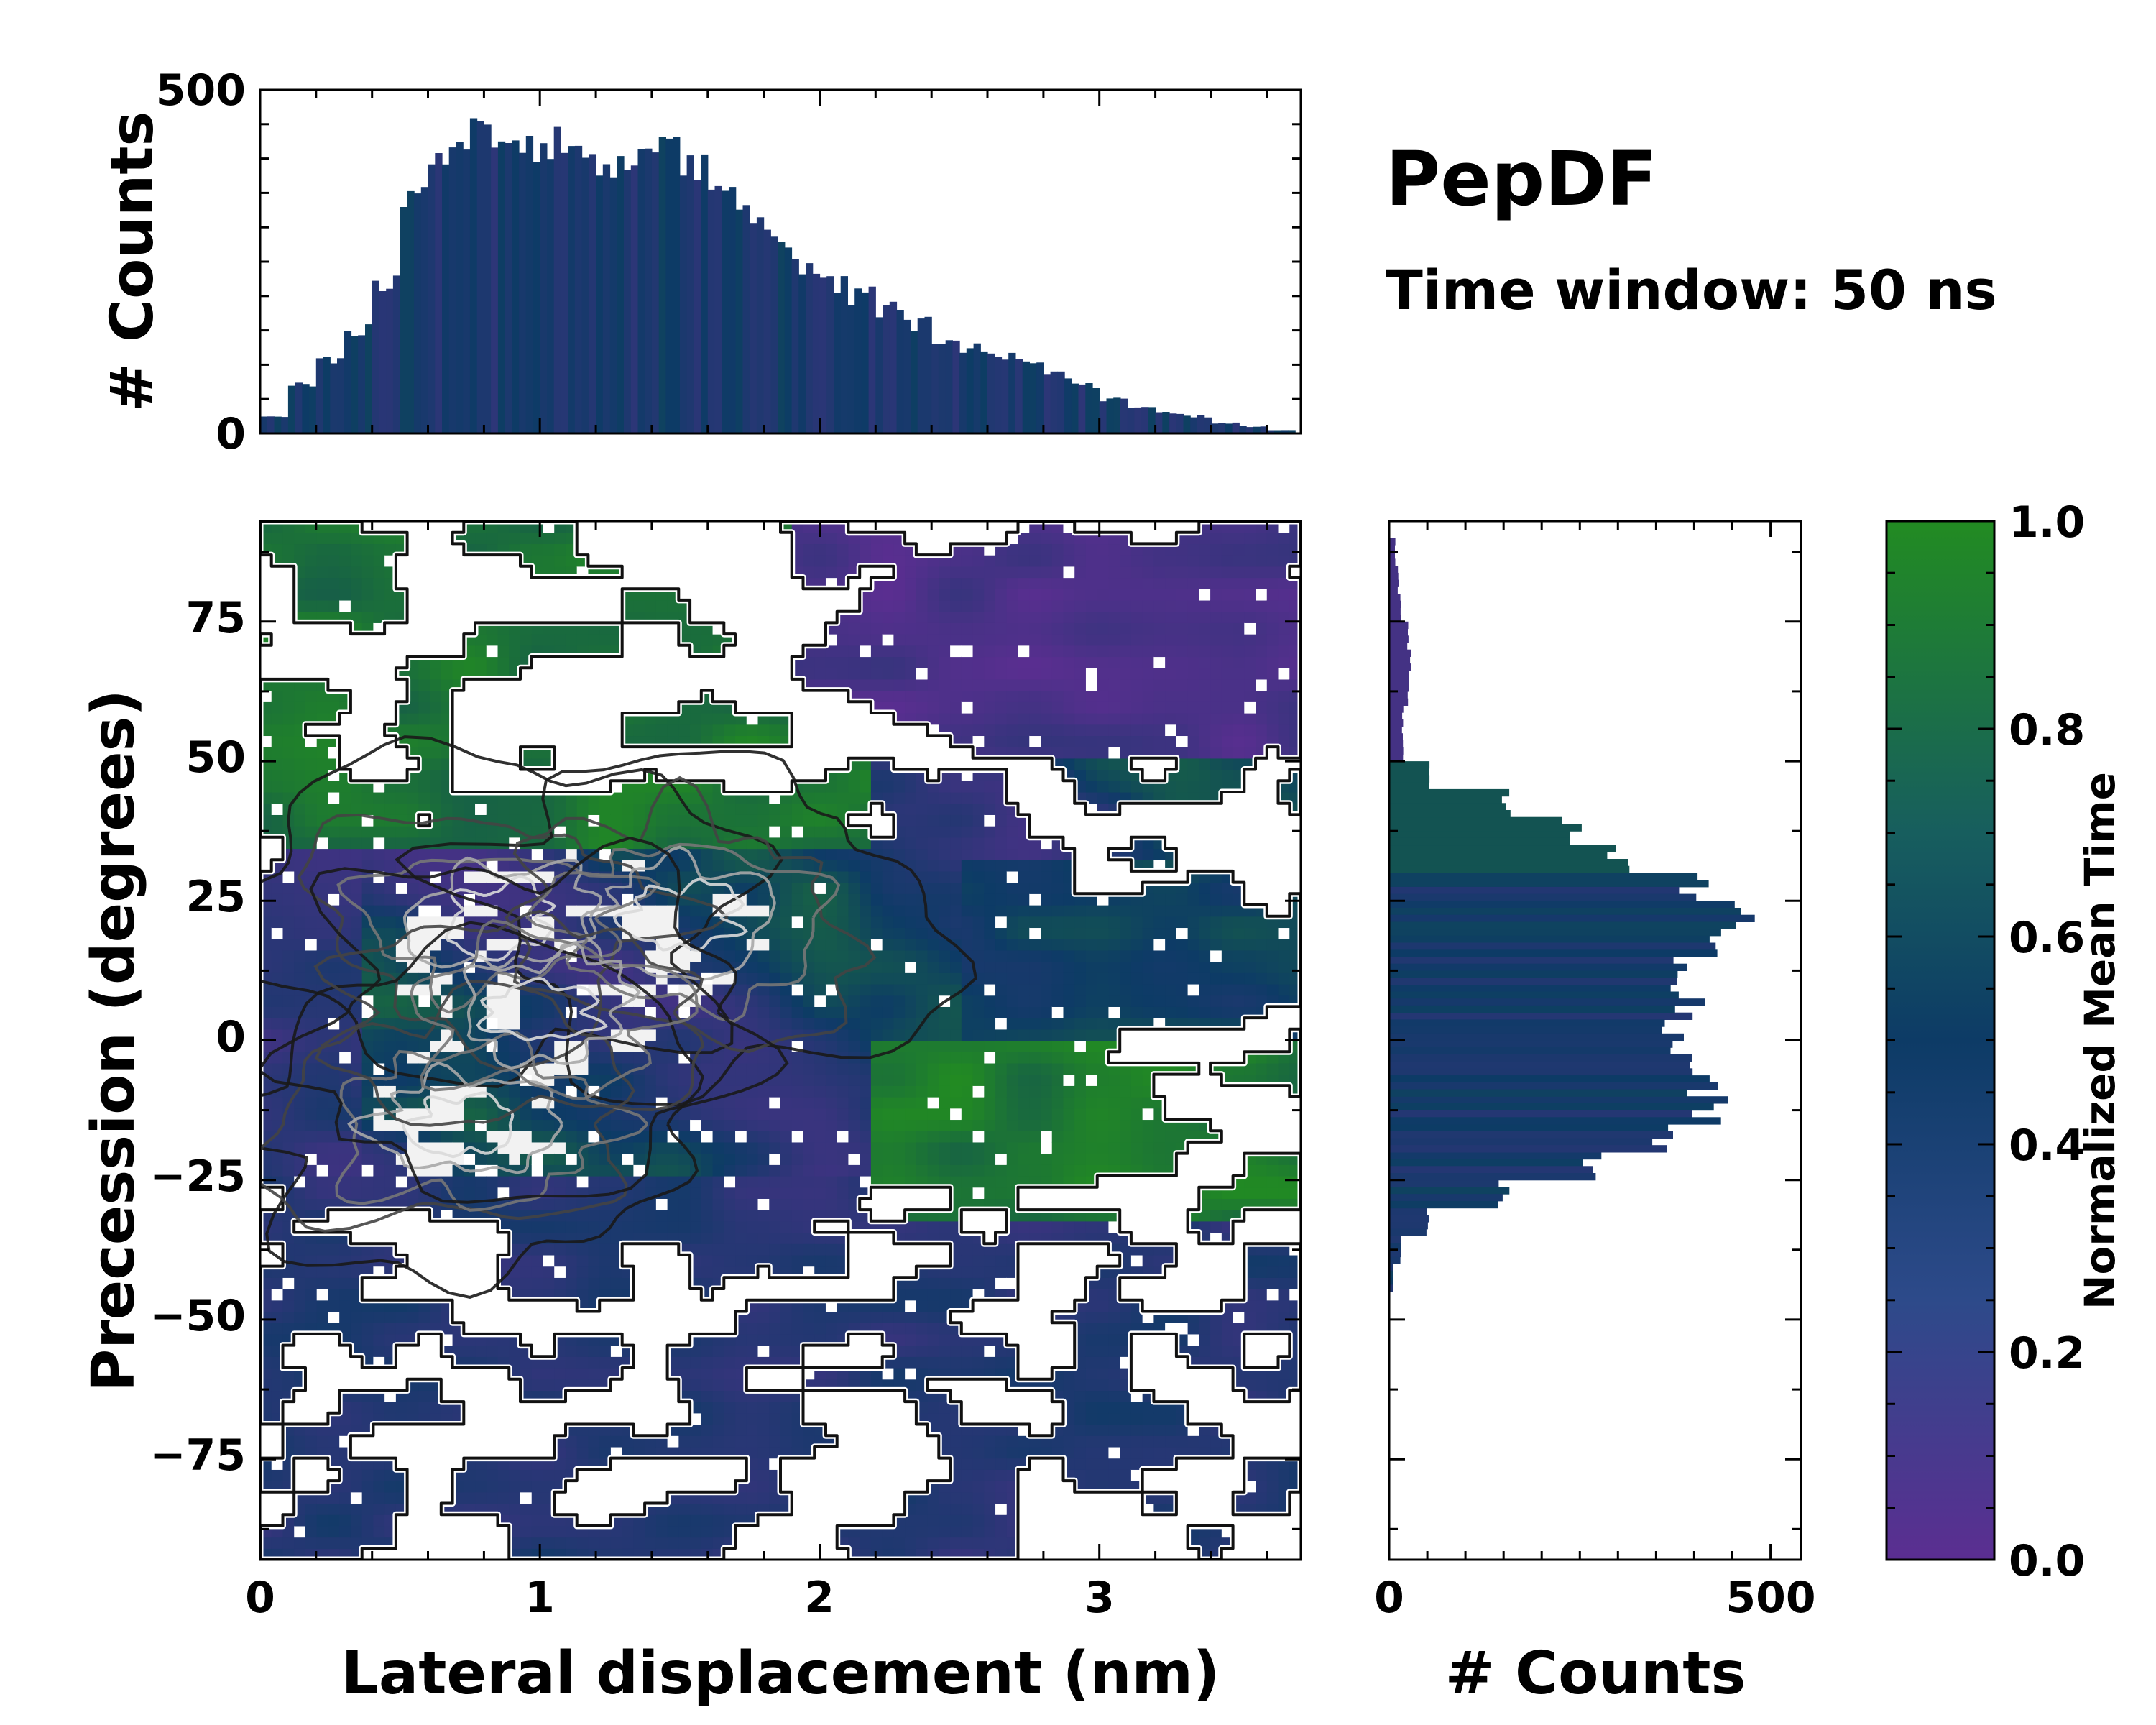  I want to click on top-histogram-frame, so click(781, 261).